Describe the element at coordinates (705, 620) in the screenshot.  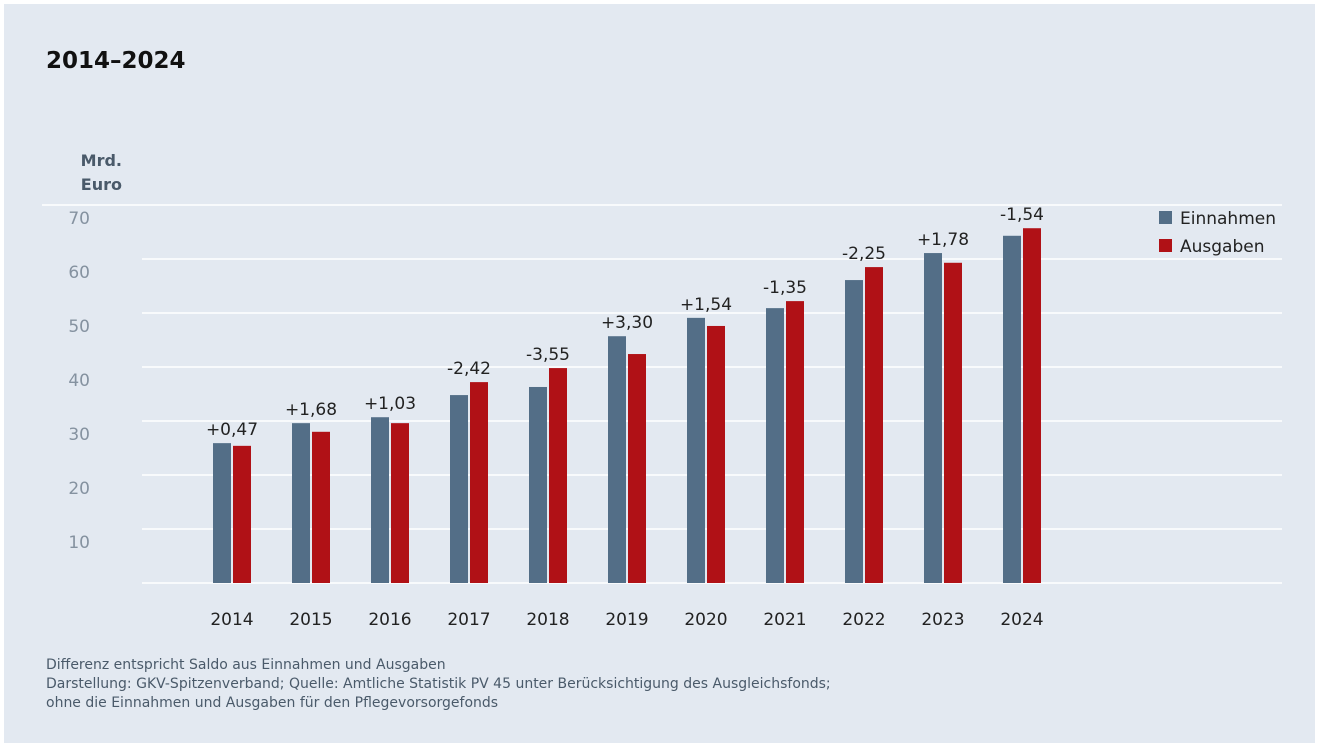
I see `x-tick-label: 2020` at that location.